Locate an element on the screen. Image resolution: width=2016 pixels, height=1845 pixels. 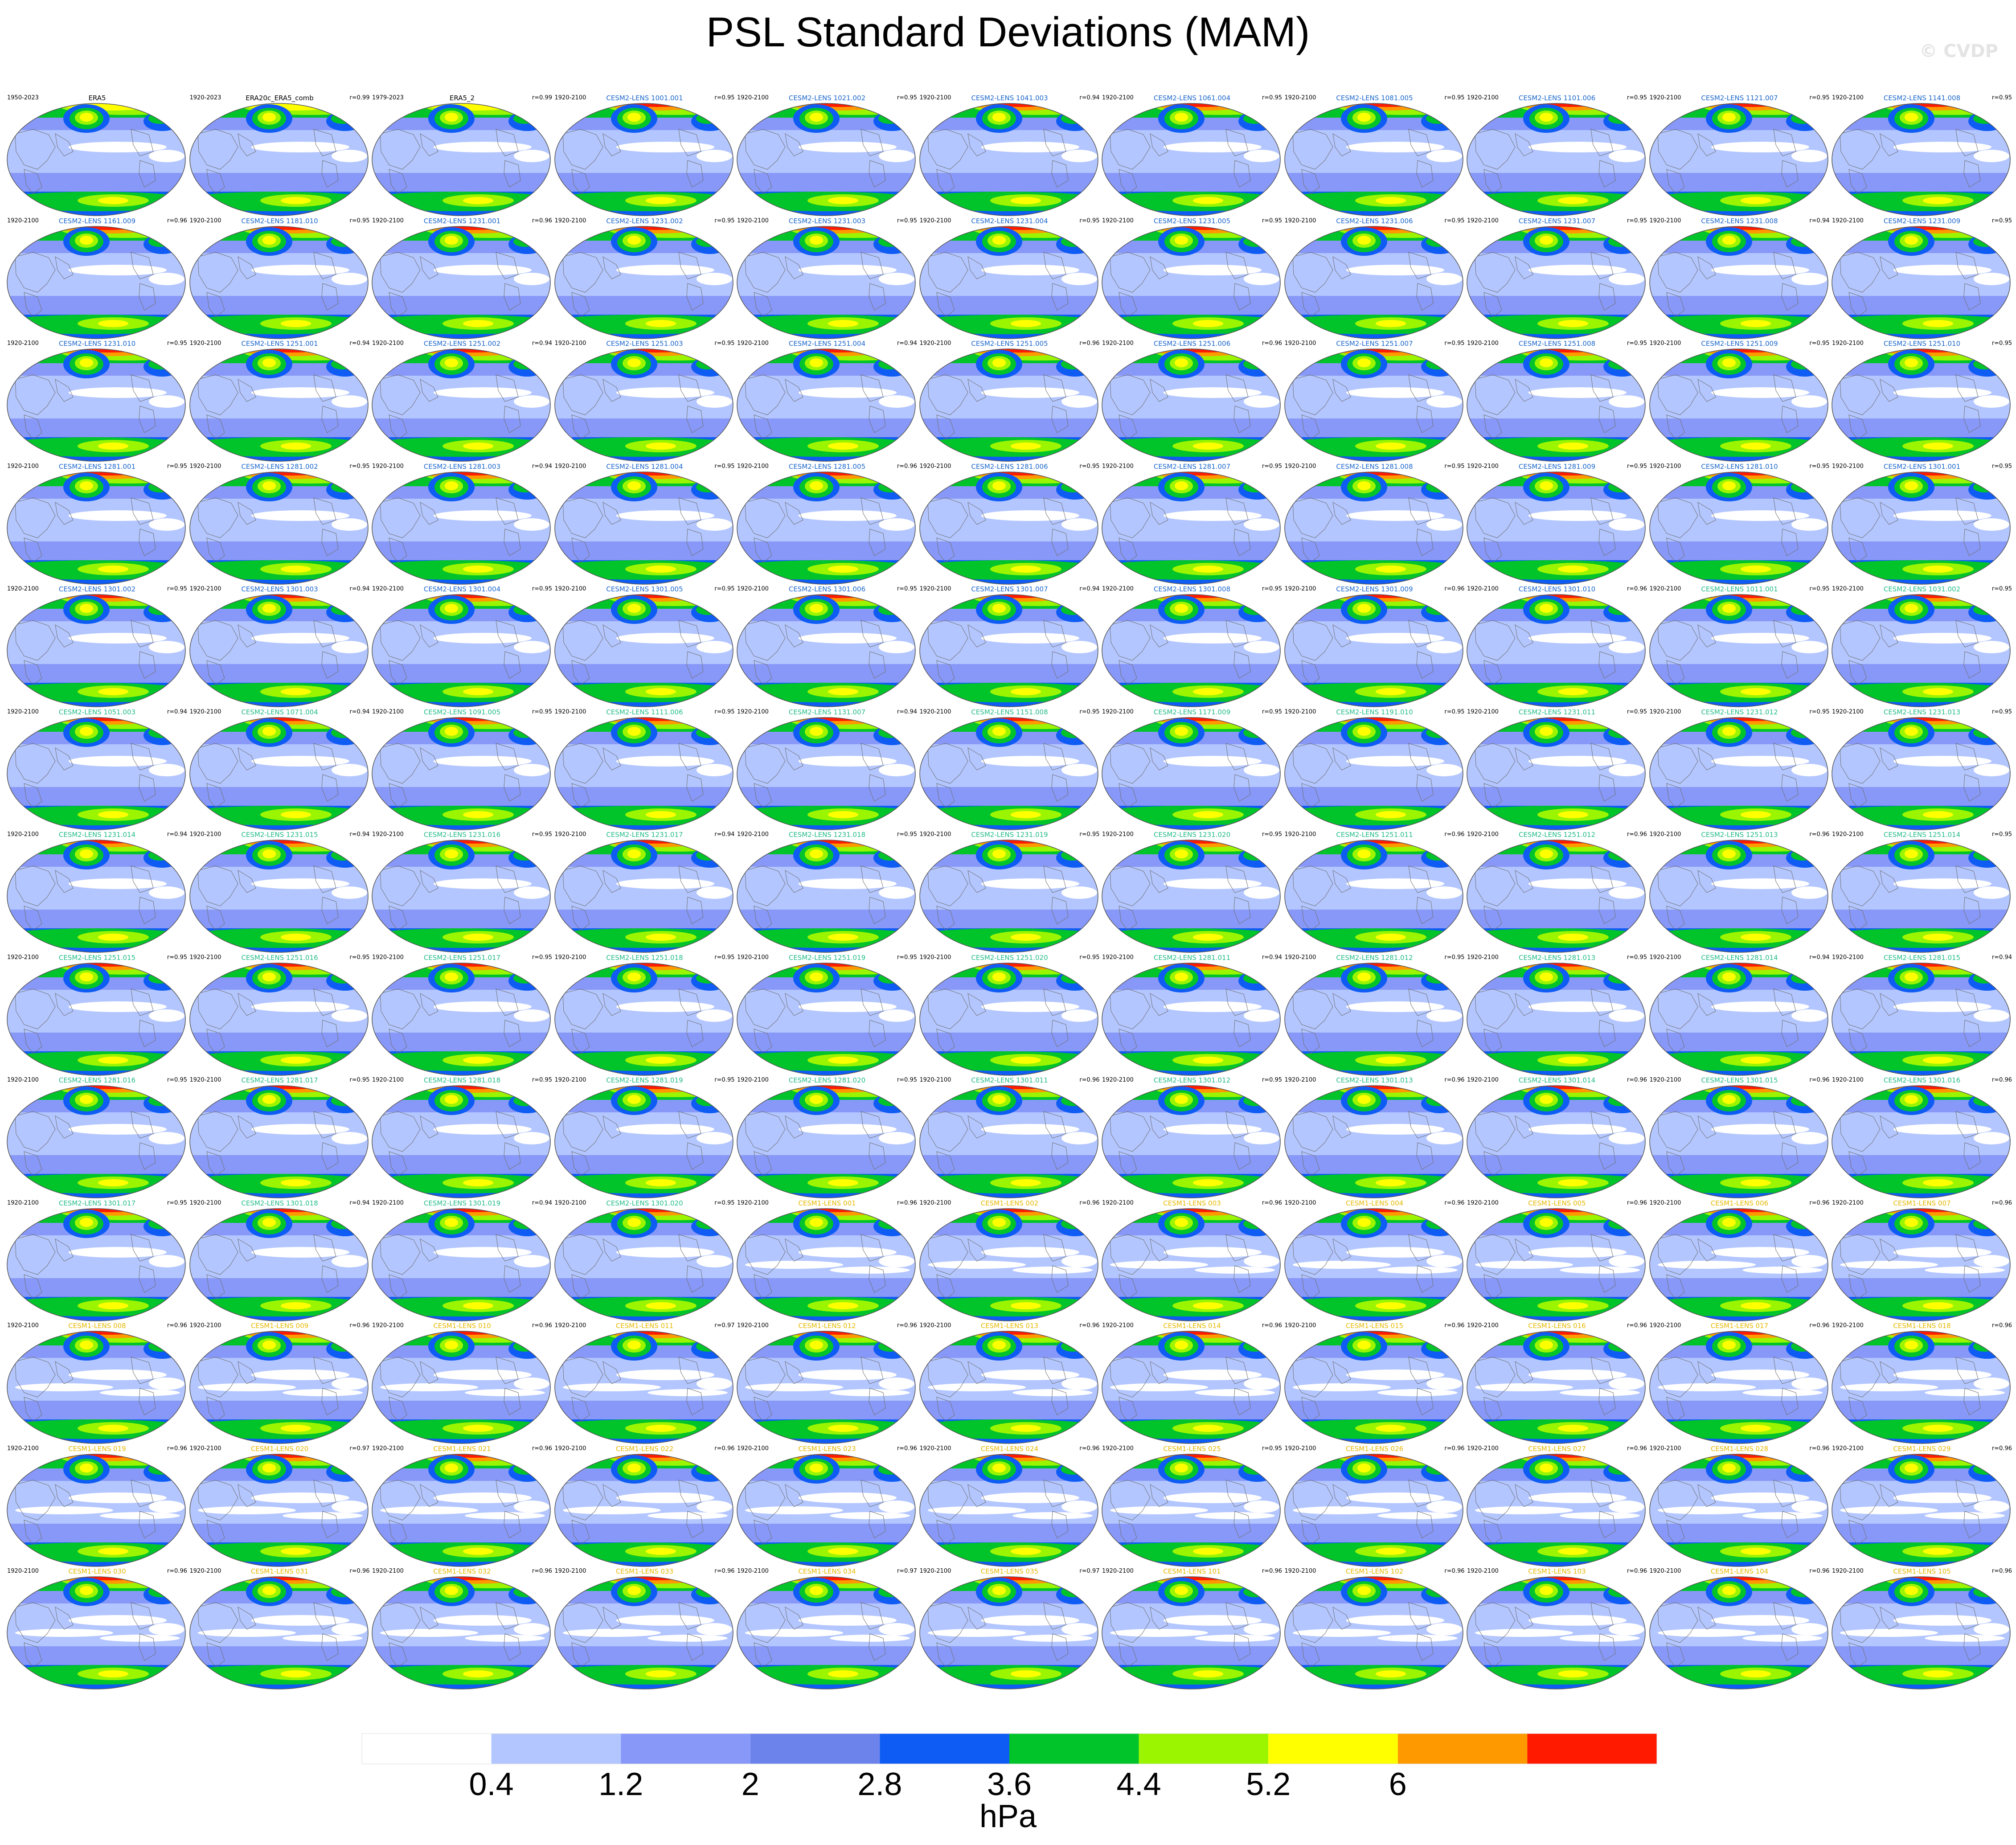
map-panel: 1920-2100 CESM2-LENS 1231.016 r=0.95 is located at coordinates (462, 893).